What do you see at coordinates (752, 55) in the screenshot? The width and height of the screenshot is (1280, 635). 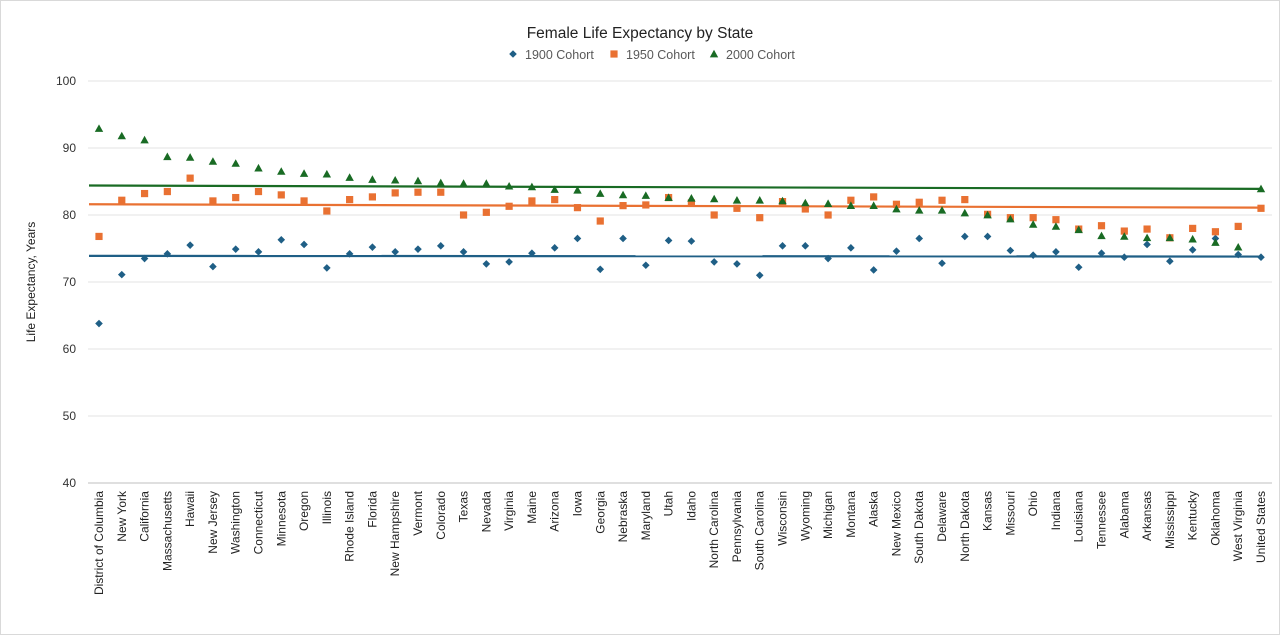 I see `legend-item-2000: 2000 Cohort` at bounding box center [752, 55].